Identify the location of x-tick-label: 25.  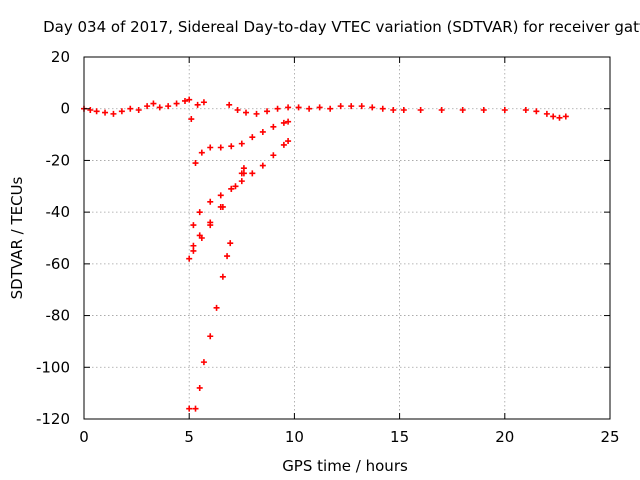
(609, 437).